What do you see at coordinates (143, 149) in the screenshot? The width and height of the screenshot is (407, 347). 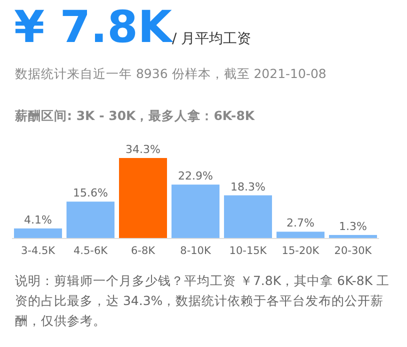 I see `data-label: 34.3%` at bounding box center [143, 149].